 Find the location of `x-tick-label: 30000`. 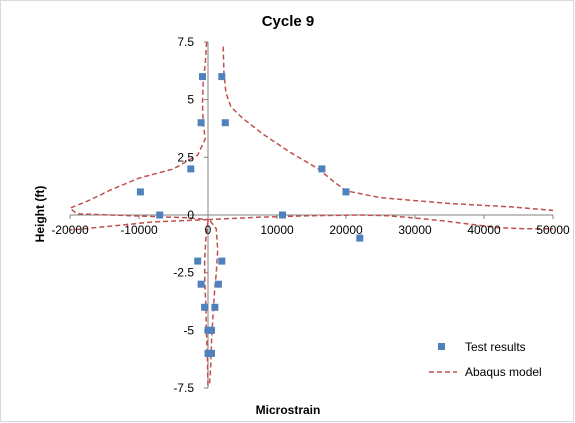

x-tick-label: 30000 is located at coordinates (415, 230).